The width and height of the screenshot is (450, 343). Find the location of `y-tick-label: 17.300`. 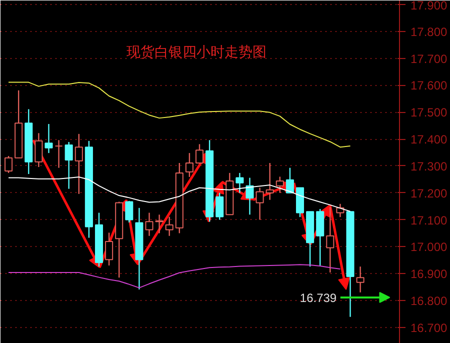

y-tick-label: 17.300 is located at coordinates (429, 166).